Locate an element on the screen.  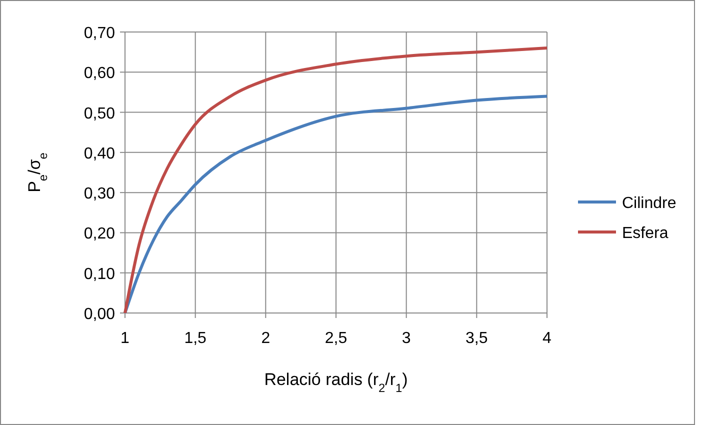
y-tick-label: 0,30 is located at coordinates (100, 194).